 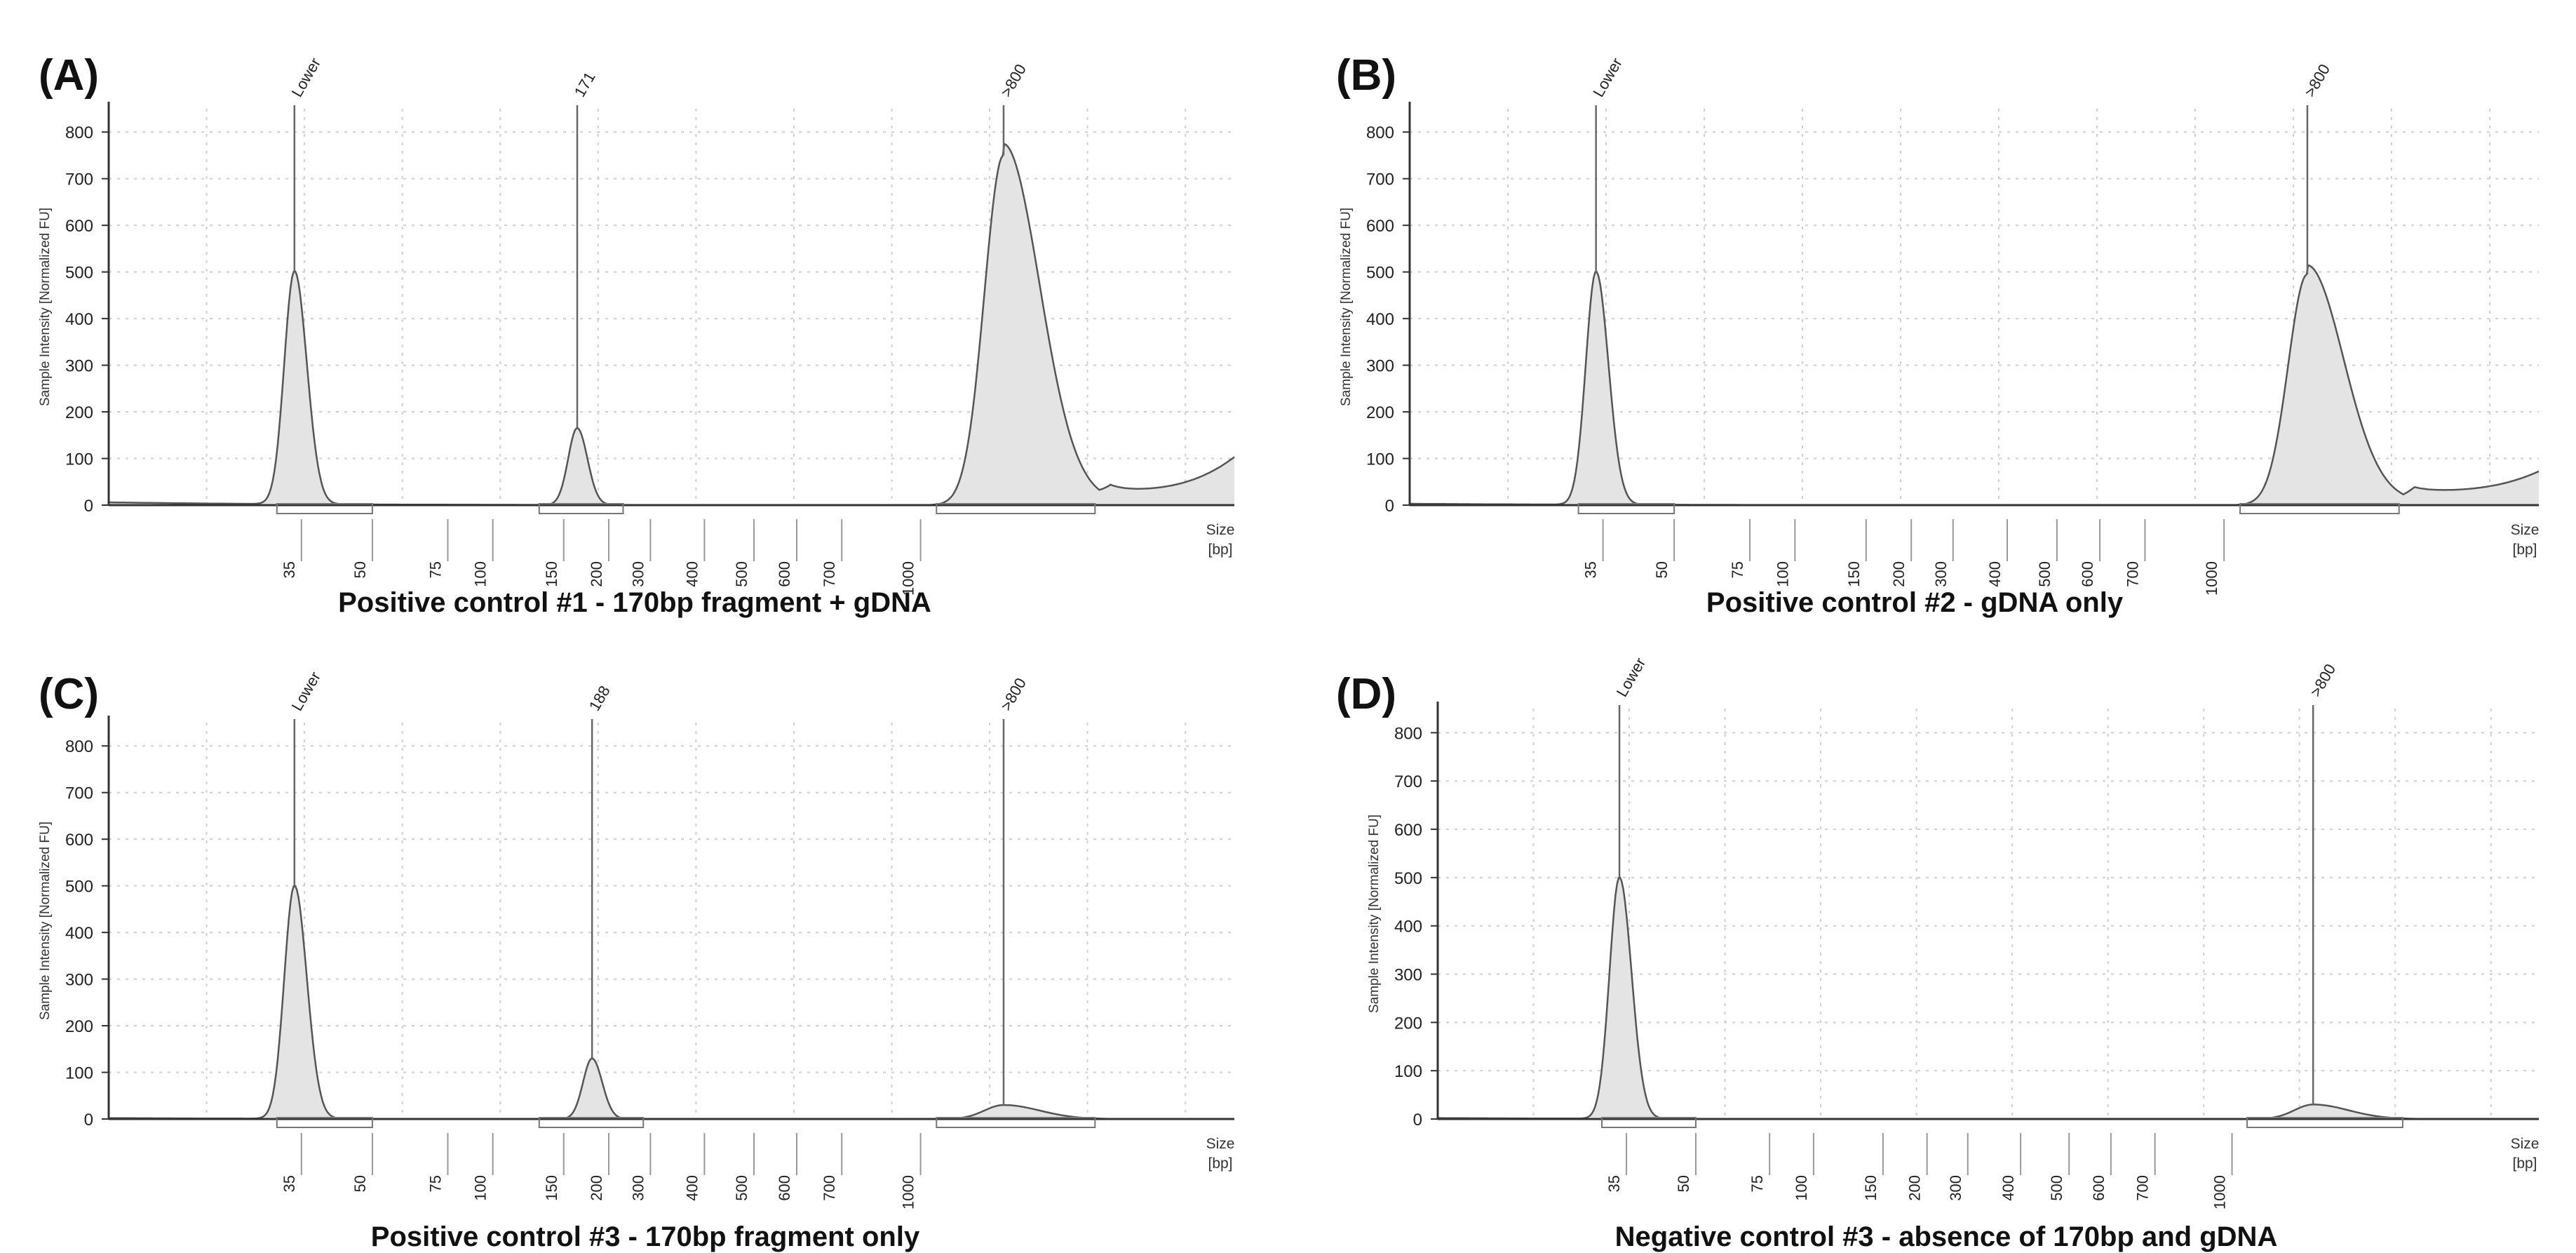 I want to click on panel-label: (B), so click(x=1366, y=75).